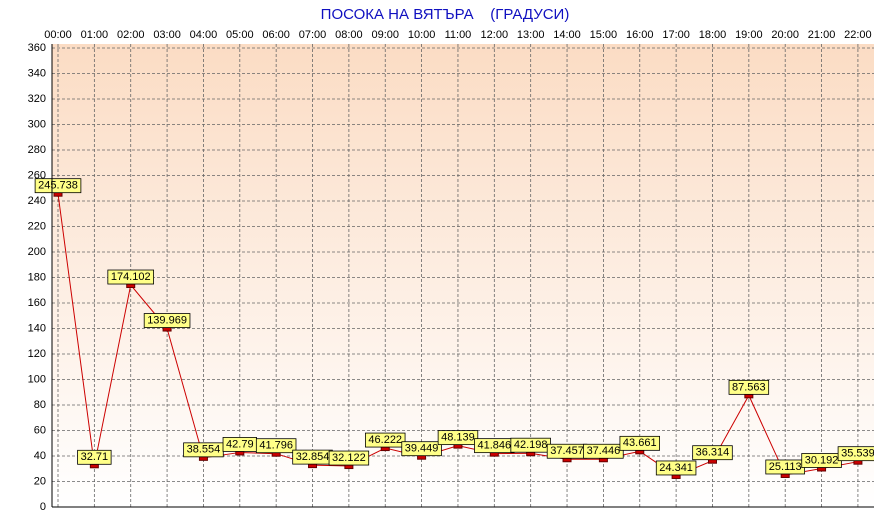 This screenshot has width=874, height=529. Describe the element at coordinates (349, 35) in the screenshot. I see `x-tick-label: 08:00` at that location.